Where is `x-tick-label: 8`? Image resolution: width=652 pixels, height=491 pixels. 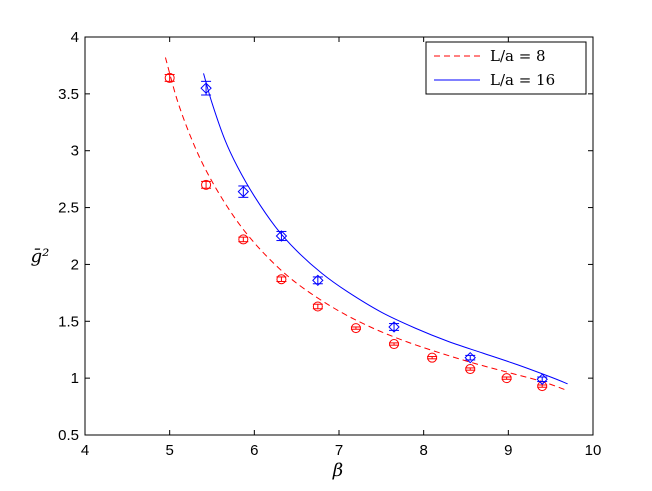
x-tick-label: 8 is located at coordinates (423, 450).